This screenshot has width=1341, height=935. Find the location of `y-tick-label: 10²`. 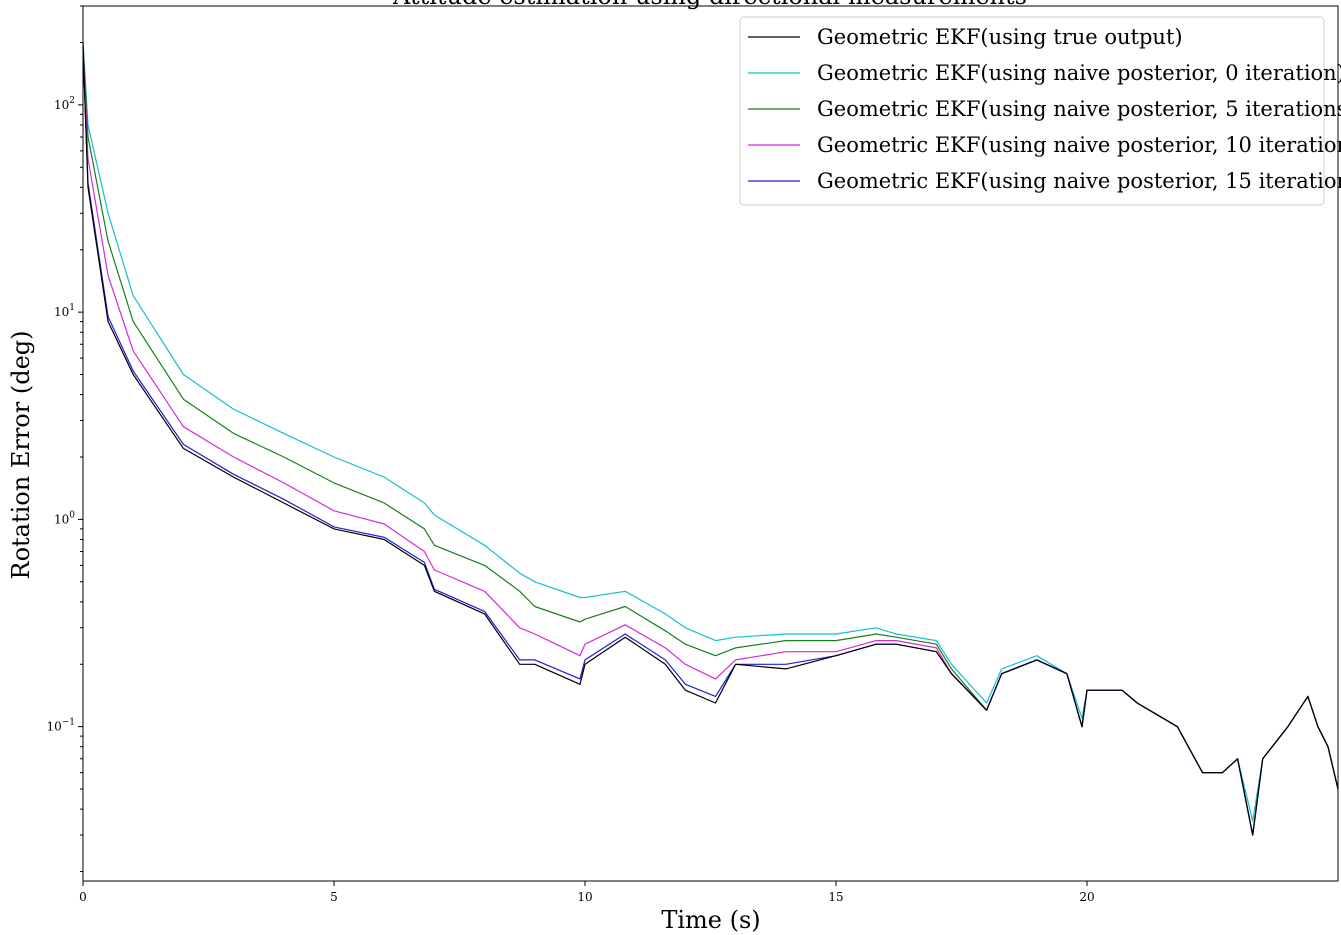

y-tick-label: 10² is located at coordinates (64, 104).